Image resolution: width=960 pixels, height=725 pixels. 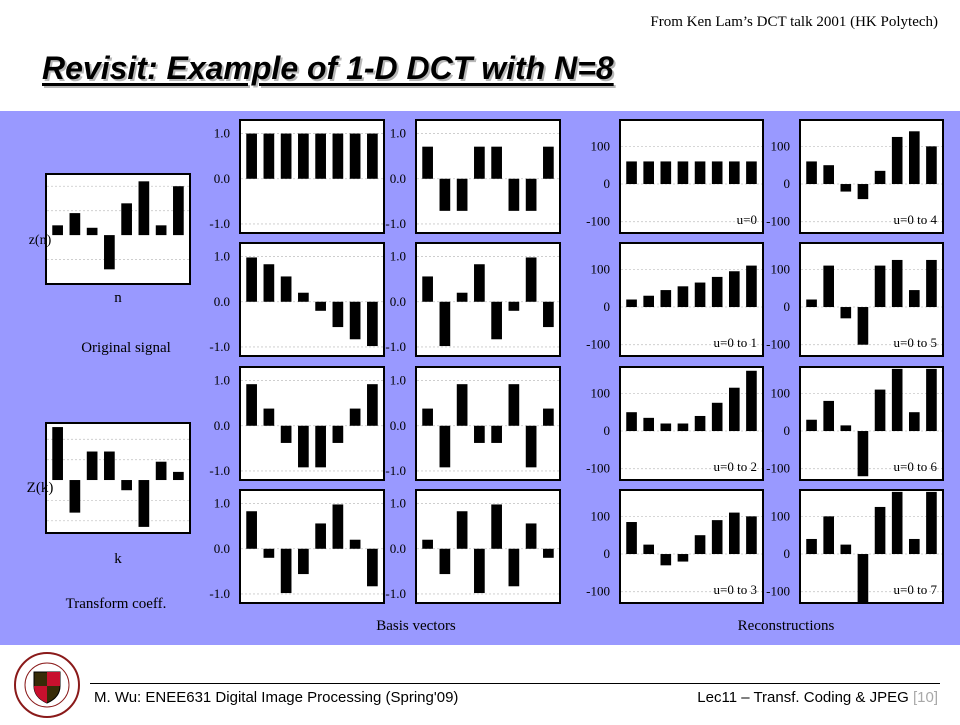 What do you see at coordinates (416, 626) in the screenshot?
I see `basis-caption: Basis vectors` at bounding box center [416, 626].